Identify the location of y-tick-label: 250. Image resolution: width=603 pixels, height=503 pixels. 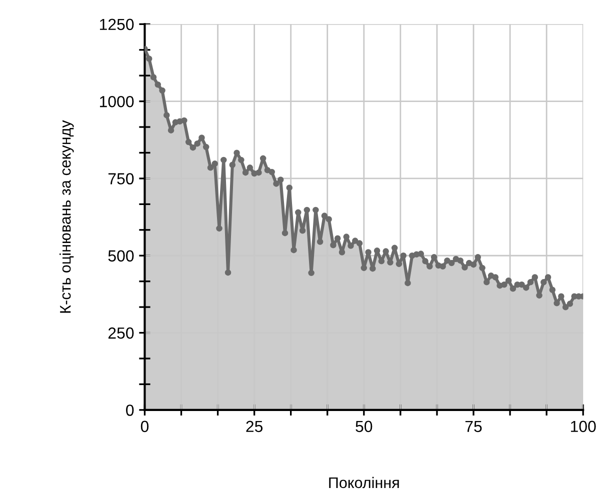
(121, 333).